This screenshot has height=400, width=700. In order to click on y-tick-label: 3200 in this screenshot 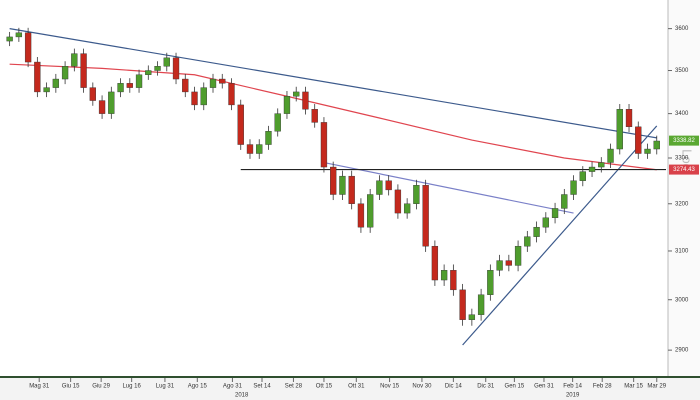, I will do `click(682, 204)`.